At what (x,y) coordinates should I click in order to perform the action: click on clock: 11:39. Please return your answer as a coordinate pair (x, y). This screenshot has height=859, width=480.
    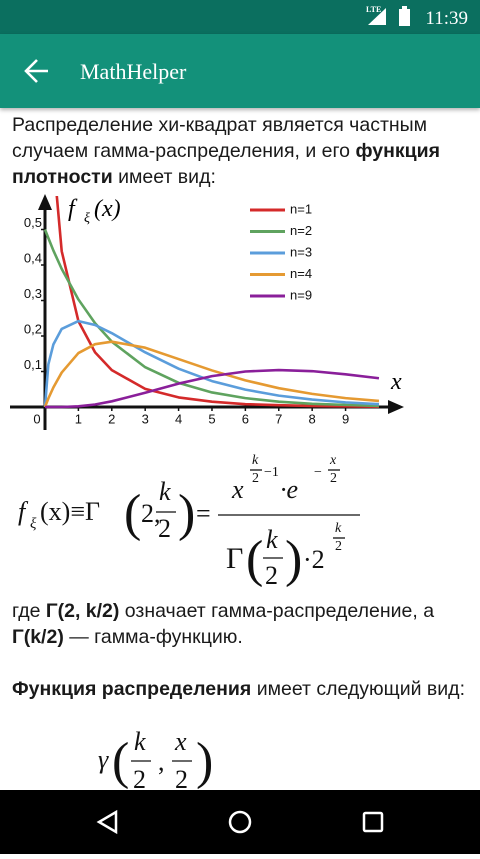
    Looking at the image, I should click on (446, 18).